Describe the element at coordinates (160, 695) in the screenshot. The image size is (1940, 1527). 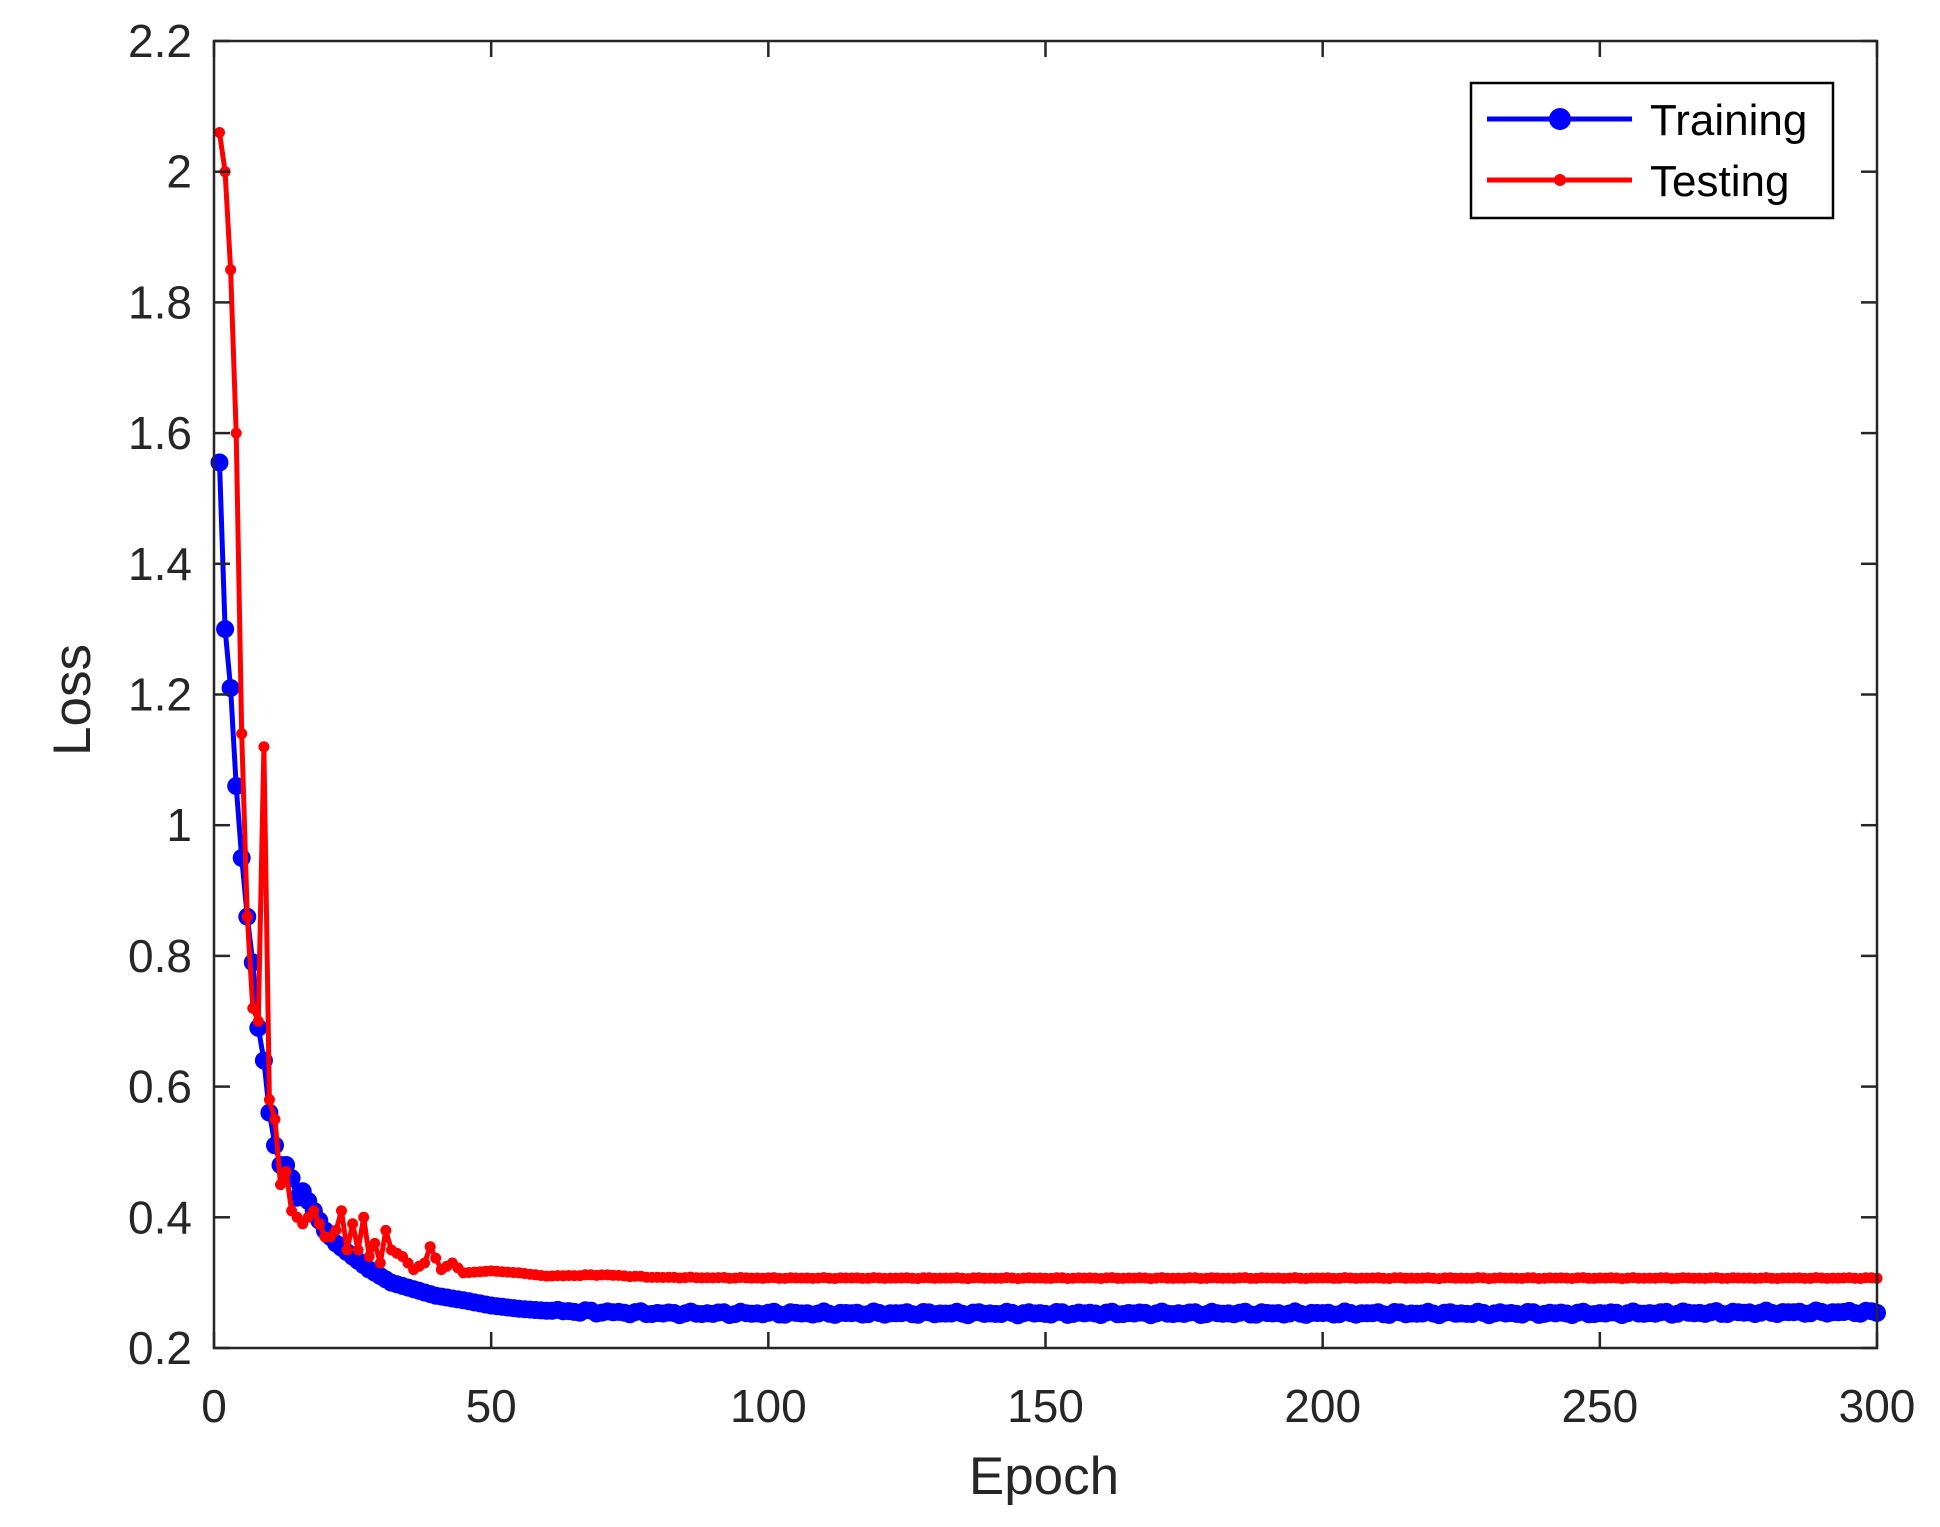
I see `y-tick-label: 1.2` at that location.